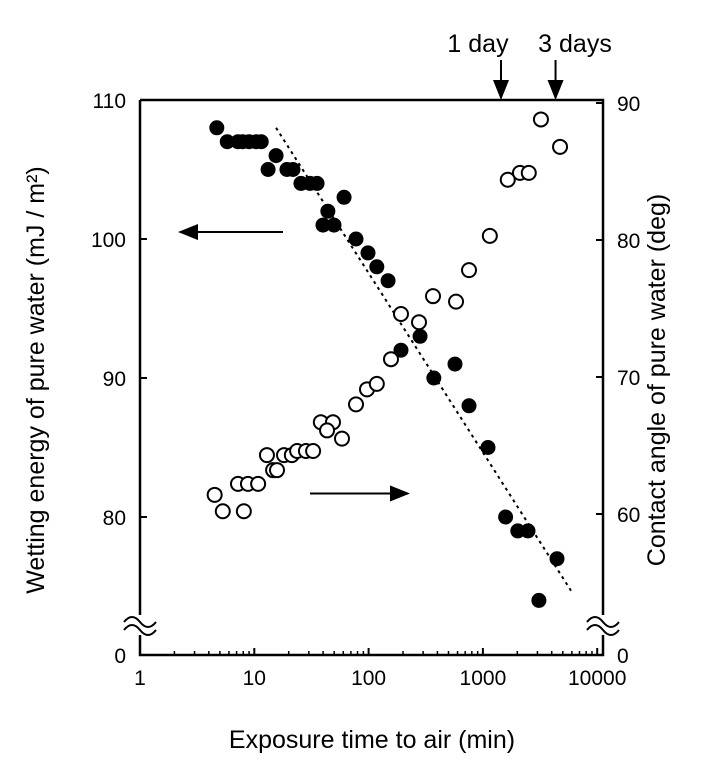  Describe the element at coordinates (597, 678) in the screenshot. I see `x-tick-label: 10000` at that location.